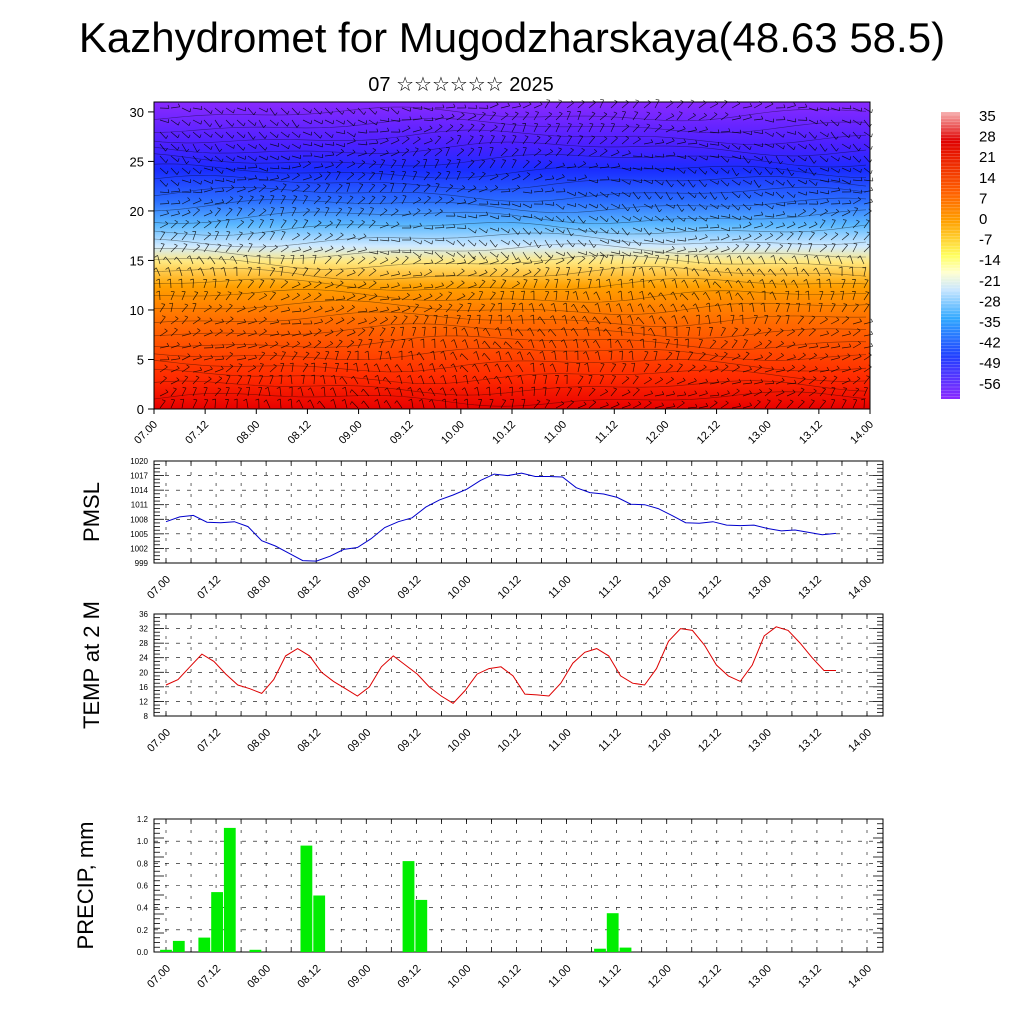 This screenshot has width=1024, height=1024. I want to click on y-tick-label: 30, so click(137, 112).